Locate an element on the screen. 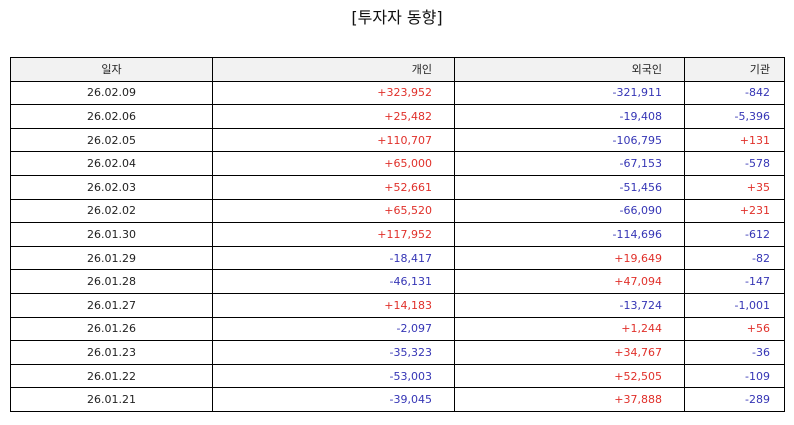 This screenshot has height=425, width=794. cell-date: 26.02.06 is located at coordinates (111, 116).